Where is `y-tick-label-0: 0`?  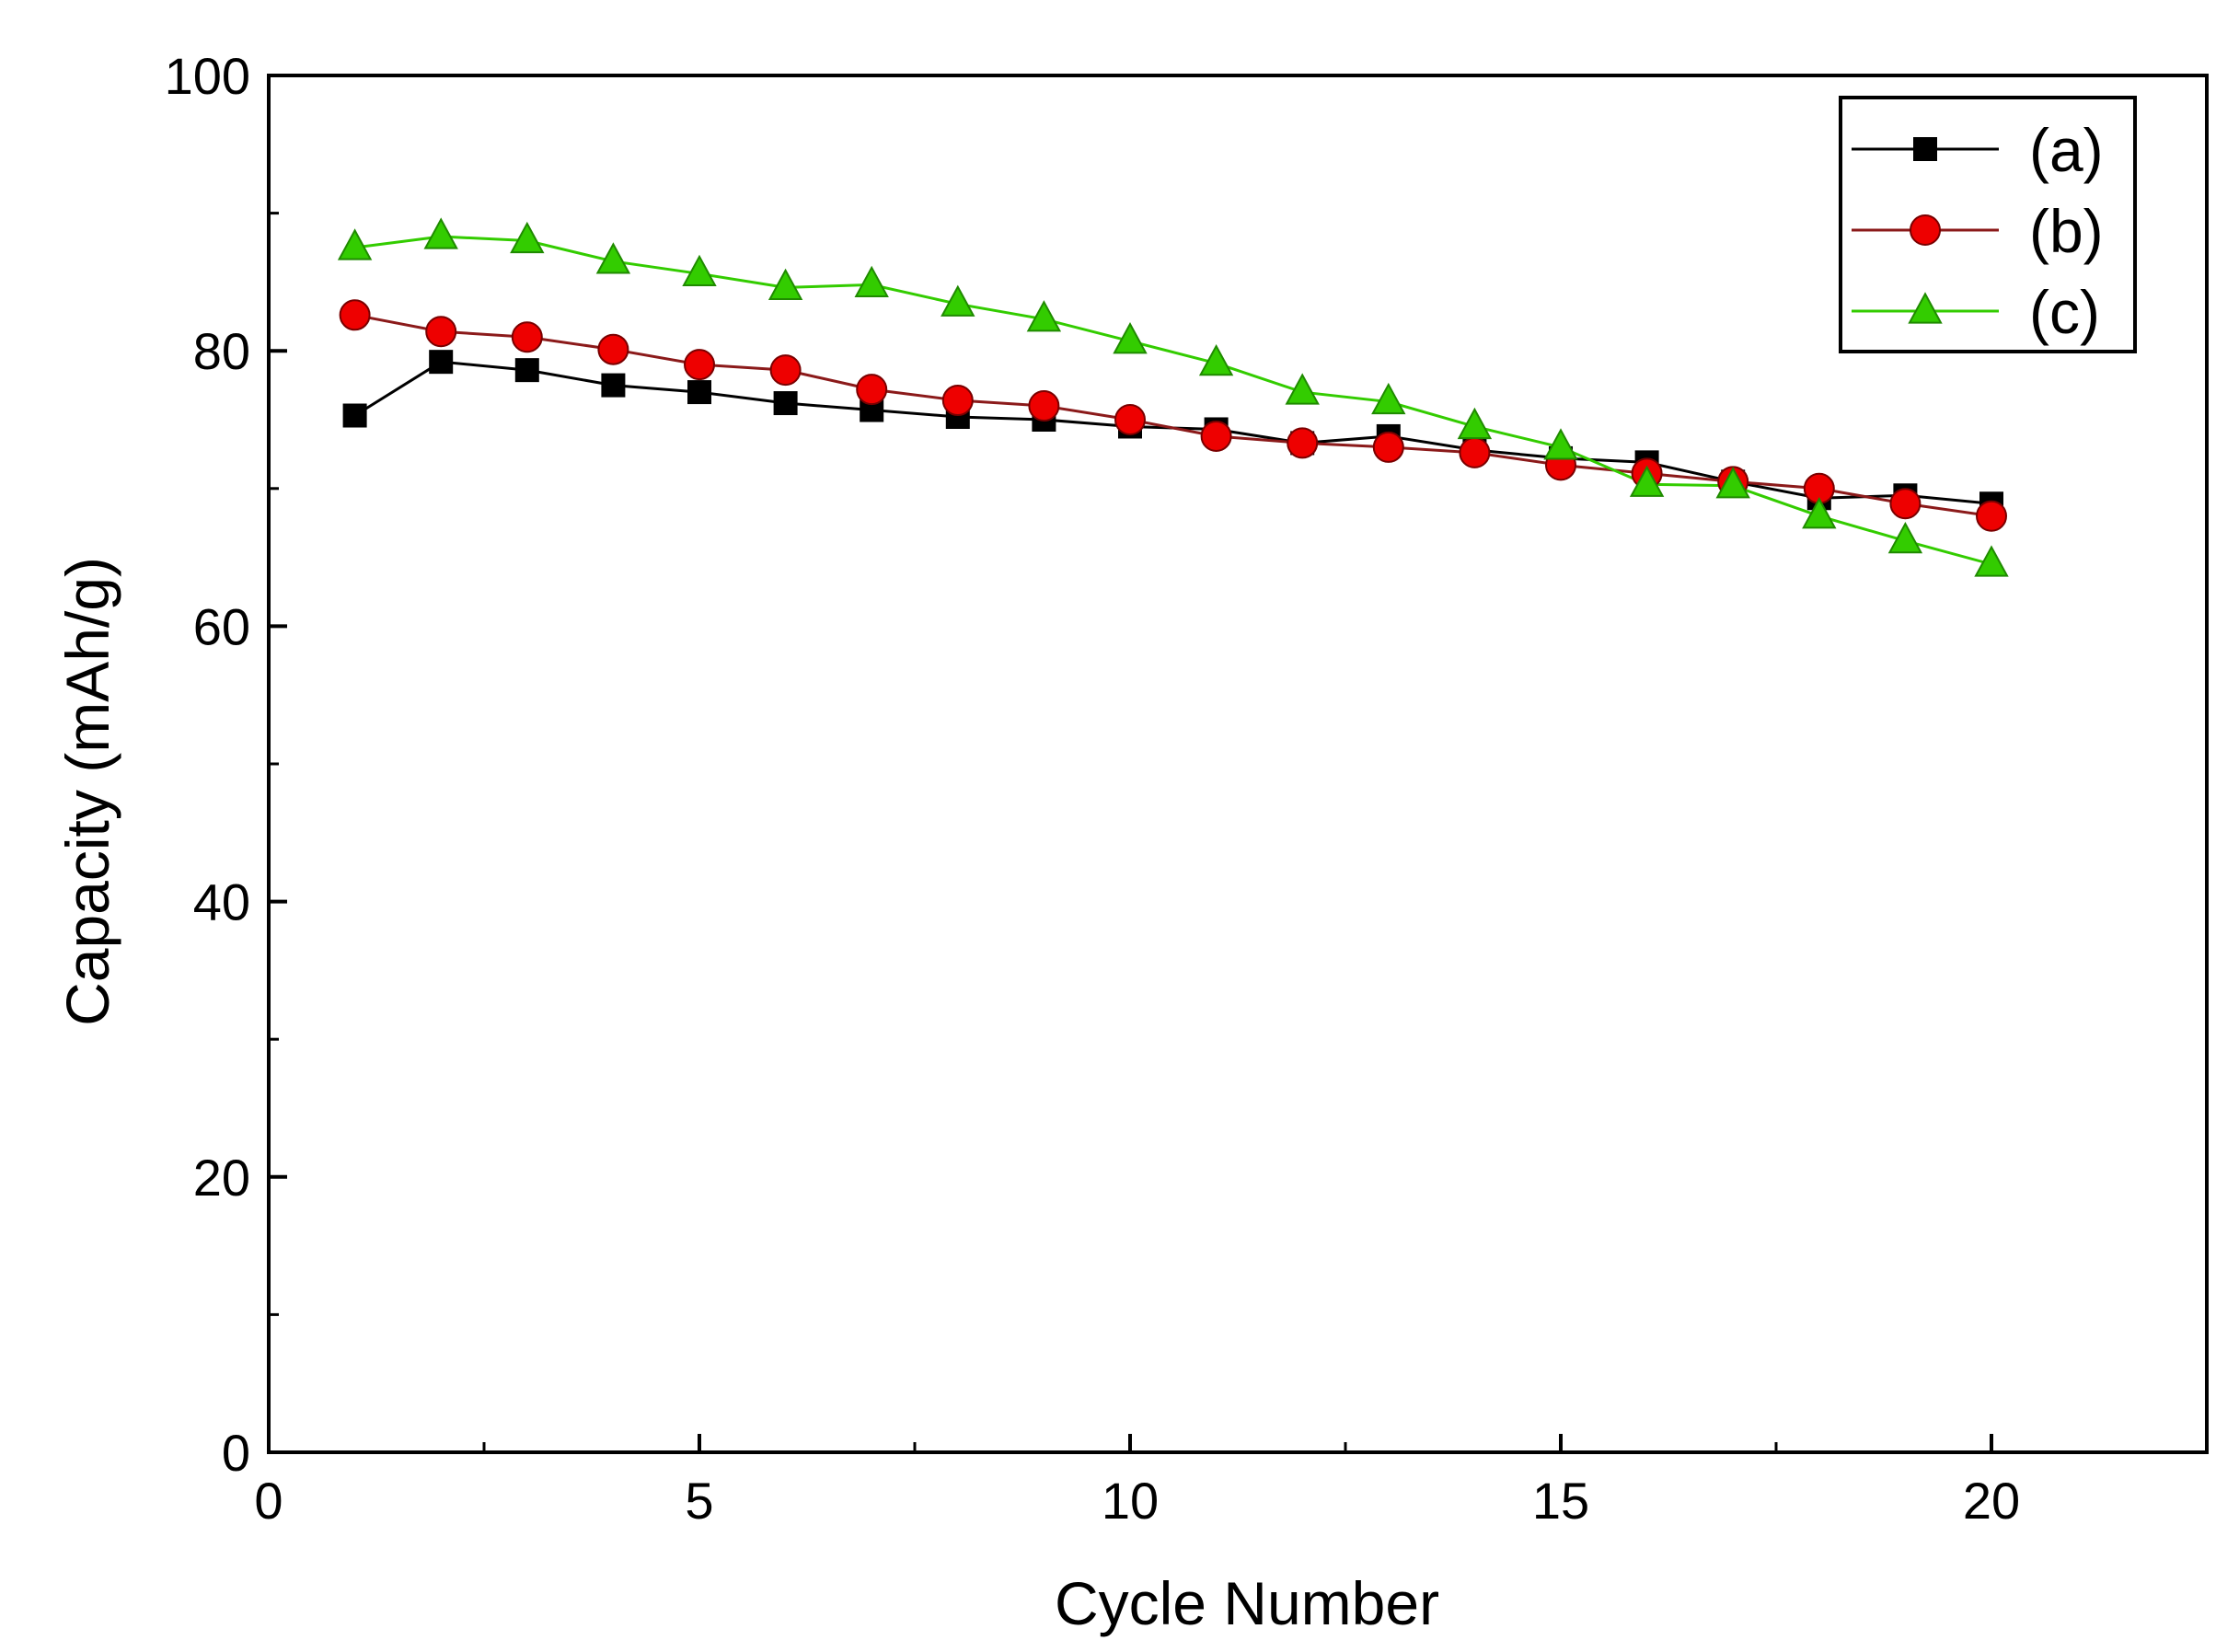
y-tick-label-0: 0 is located at coordinates (236, 1453).